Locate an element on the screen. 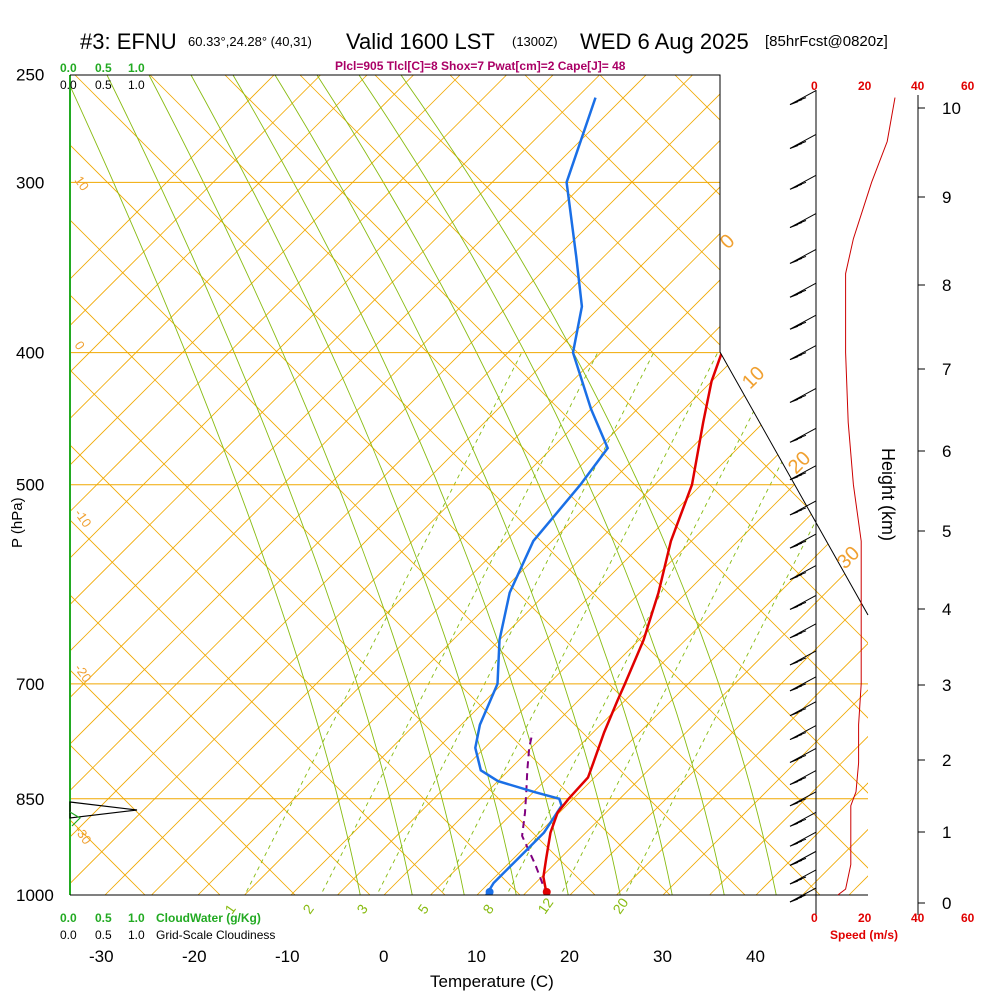  height-tick-label: 1 is located at coordinates (946, 832).